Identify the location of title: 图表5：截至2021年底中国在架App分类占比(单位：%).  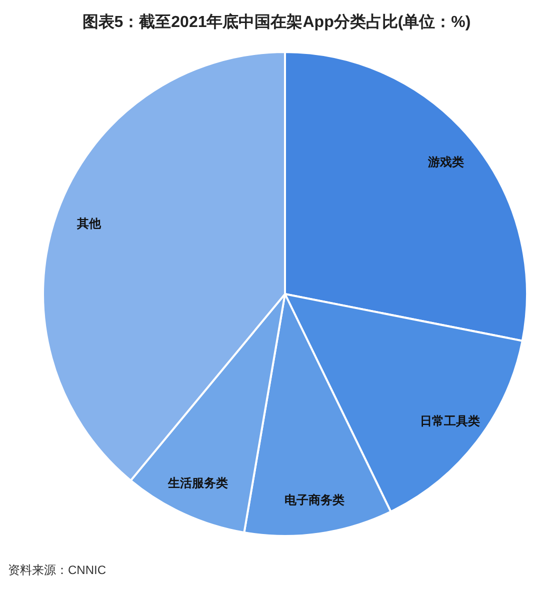
(276, 22).